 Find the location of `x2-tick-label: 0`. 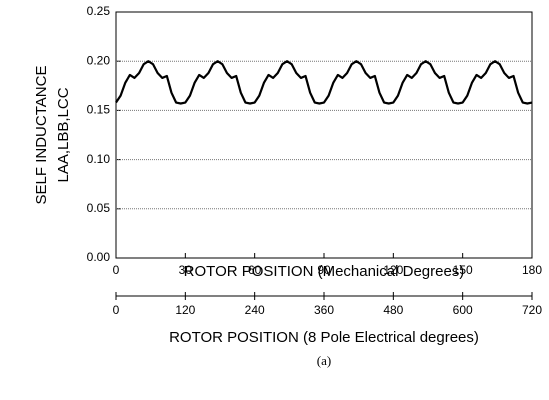

x2-tick-label: 0 is located at coordinates (116, 310).